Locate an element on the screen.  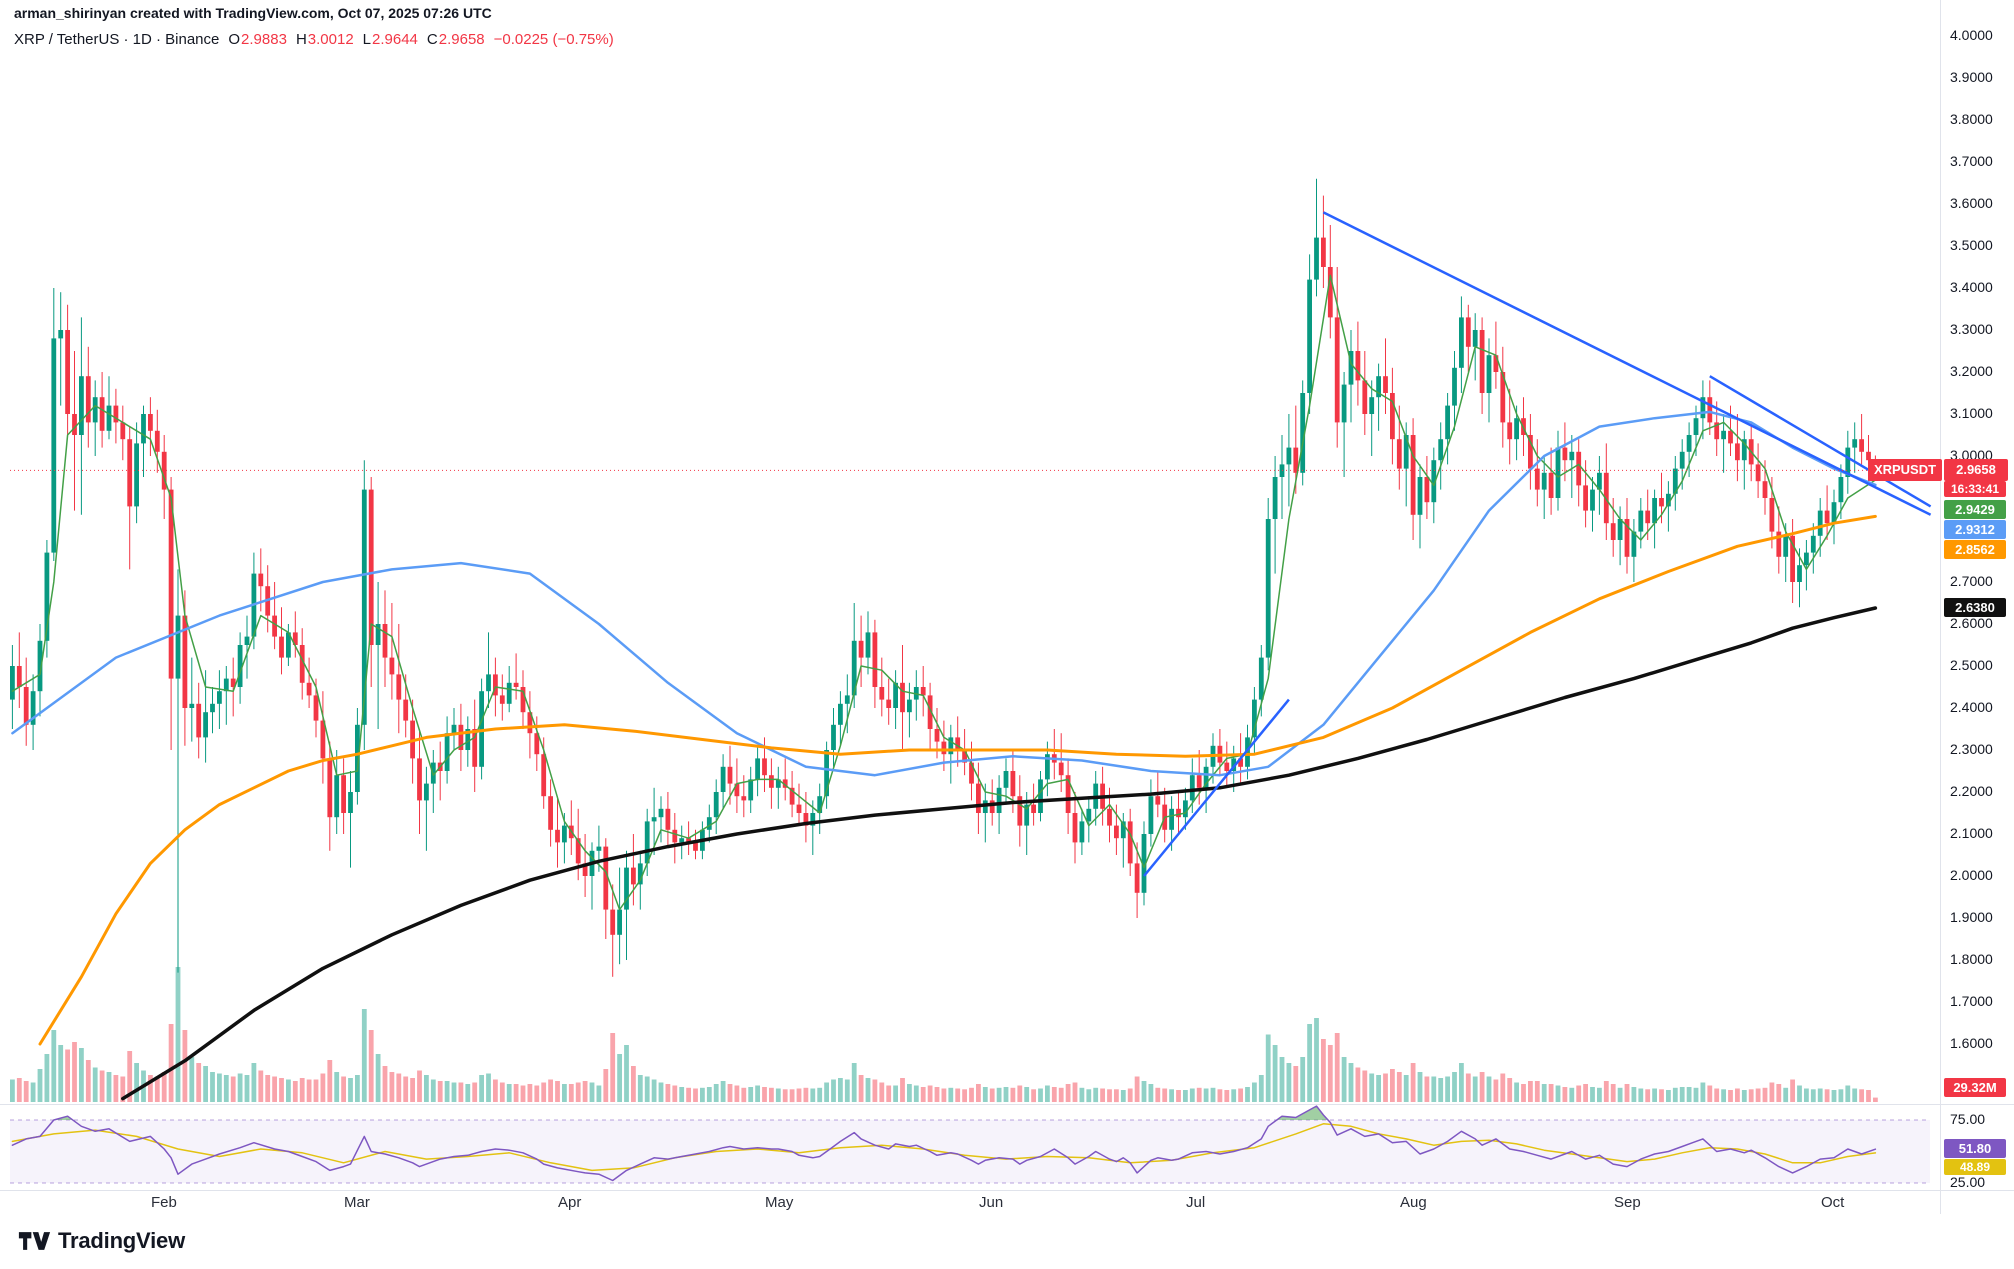
time-tick: Sep is located at coordinates (1627, 1202).